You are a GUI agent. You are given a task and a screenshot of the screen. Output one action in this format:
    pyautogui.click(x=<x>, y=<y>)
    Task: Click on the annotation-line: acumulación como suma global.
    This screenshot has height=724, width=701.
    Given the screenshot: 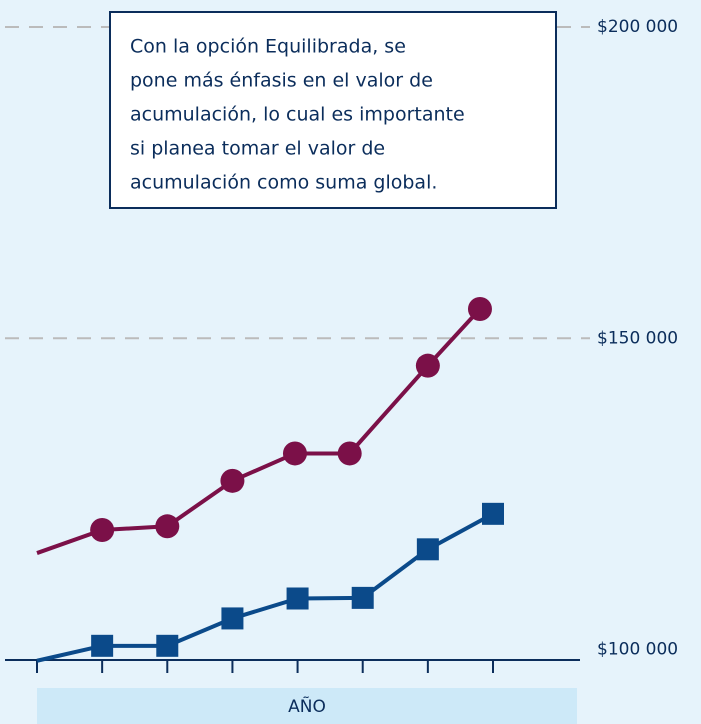 What is the action you would take?
    pyautogui.click(x=283, y=183)
    